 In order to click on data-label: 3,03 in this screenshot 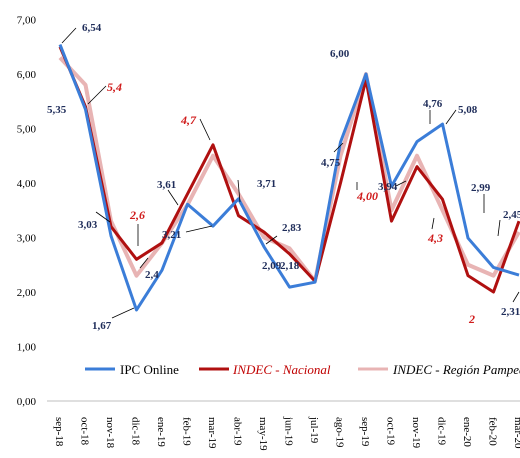, I will do `click(88, 225)`.